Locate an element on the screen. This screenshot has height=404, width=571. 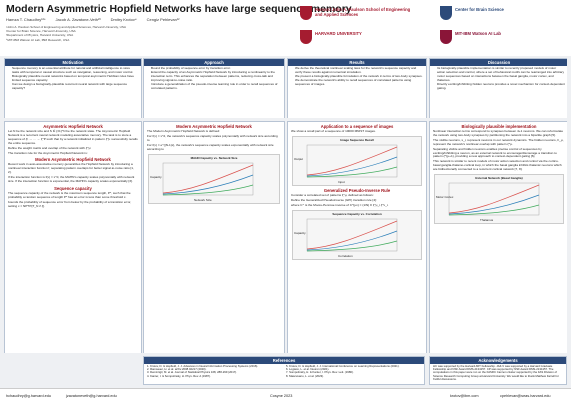
summary-heading: Motivation is located at coordinates (73, 62).